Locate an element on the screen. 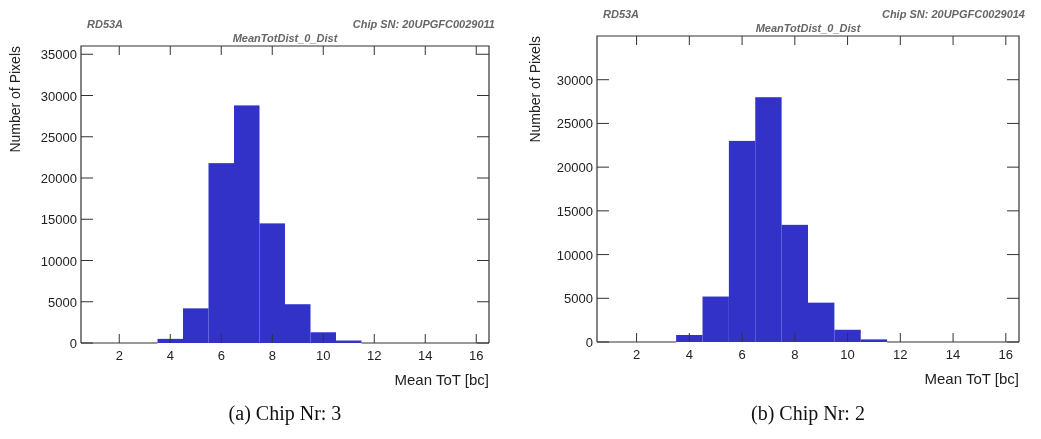 The image size is (1041, 439). text: Chip SN: 20UPGFC0029014 is located at coordinates (953, 14).